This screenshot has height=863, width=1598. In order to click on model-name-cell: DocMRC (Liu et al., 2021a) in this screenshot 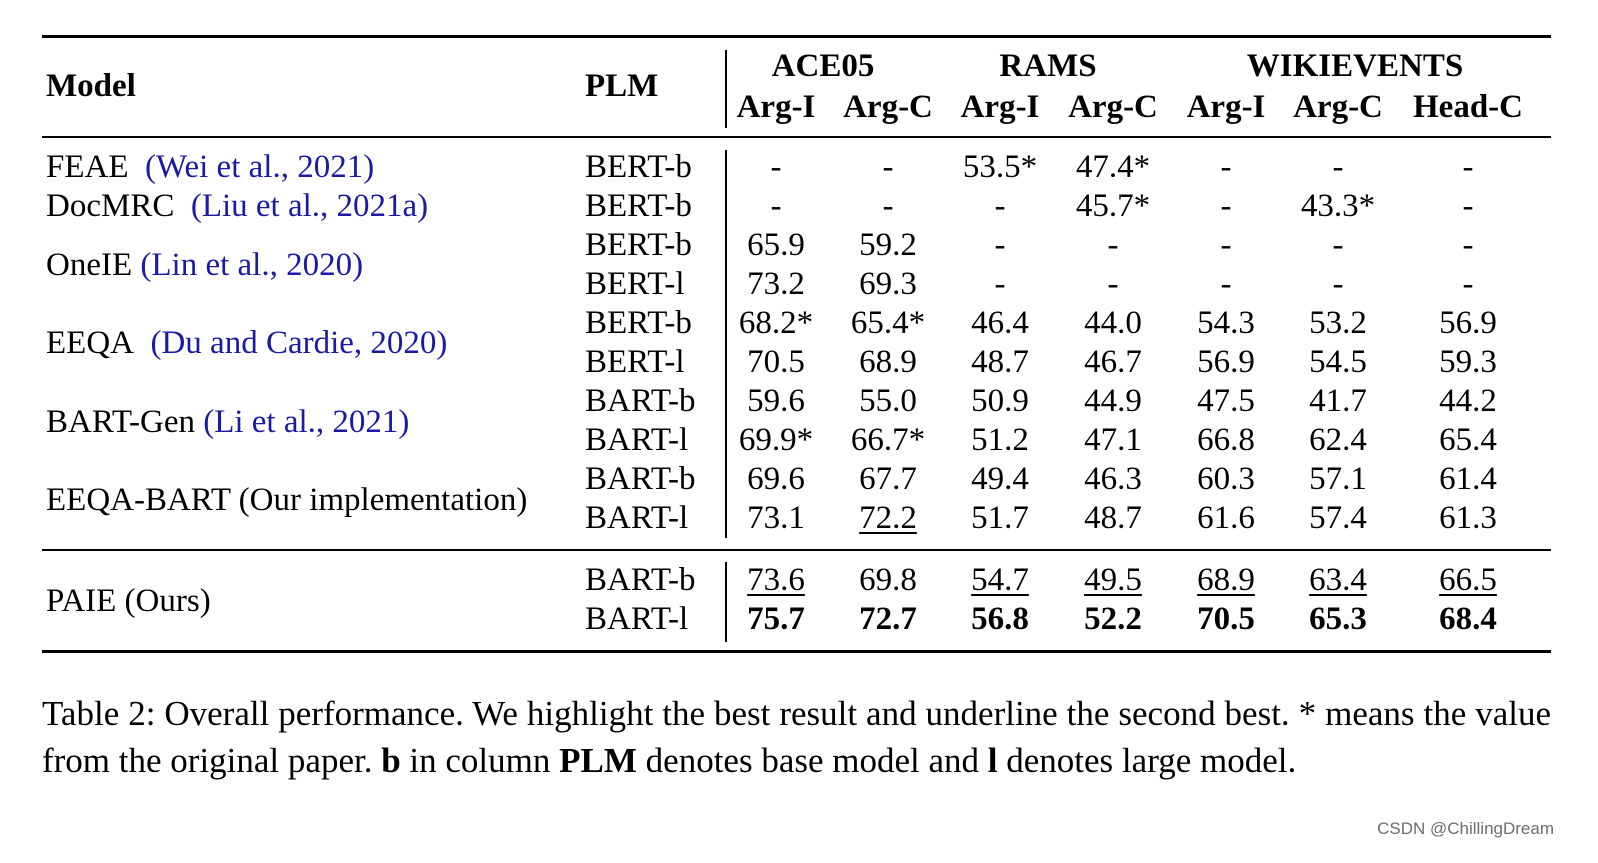, I will do `click(237, 206)`.